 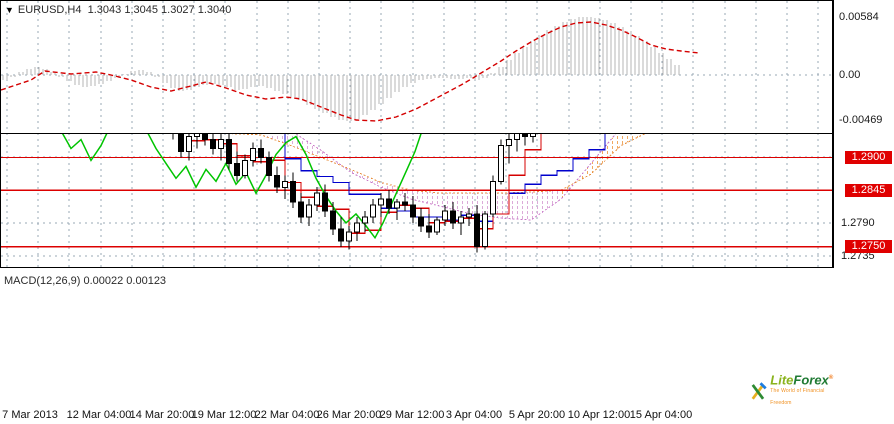 What do you see at coordinates (759, 390) in the screenshot?
I see `liteforex-logo-icon` at bounding box center [759, 390].